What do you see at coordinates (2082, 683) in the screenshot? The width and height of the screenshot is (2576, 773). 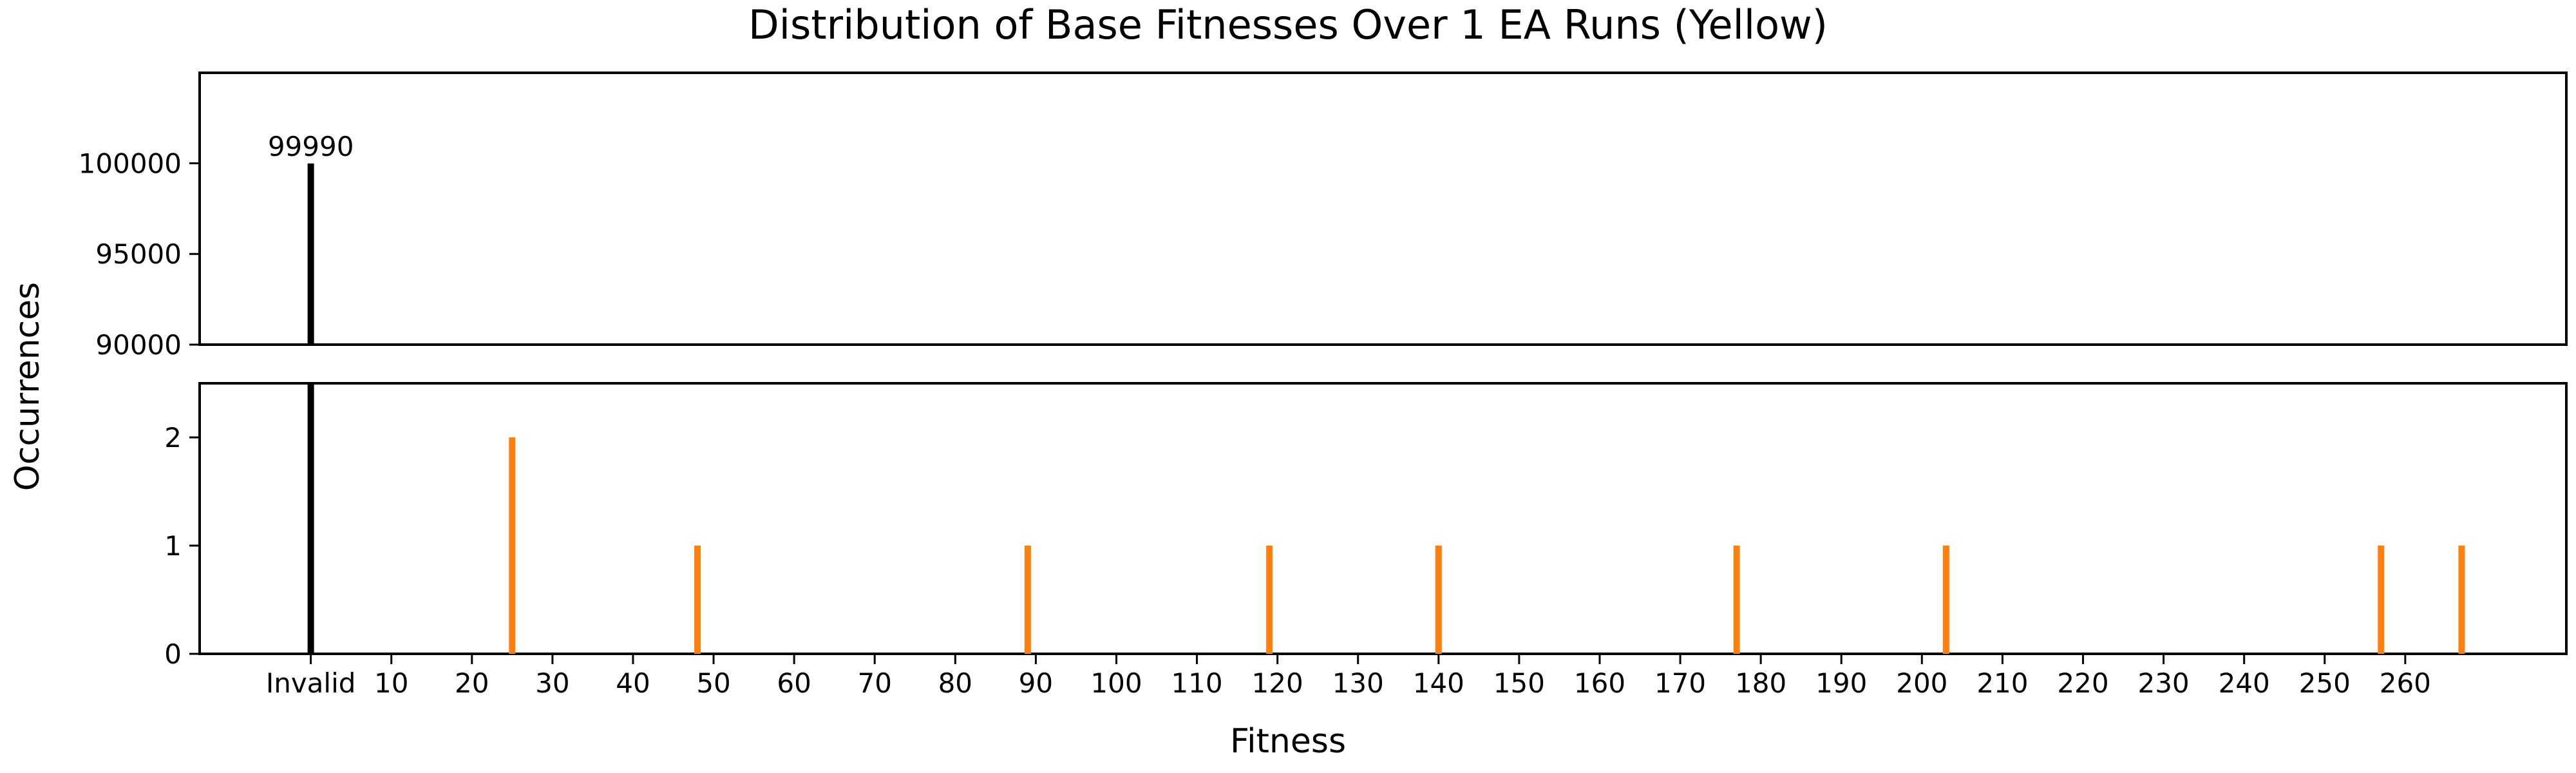 I see `x-tick-label: 220` at bounding box center [2082, 683].